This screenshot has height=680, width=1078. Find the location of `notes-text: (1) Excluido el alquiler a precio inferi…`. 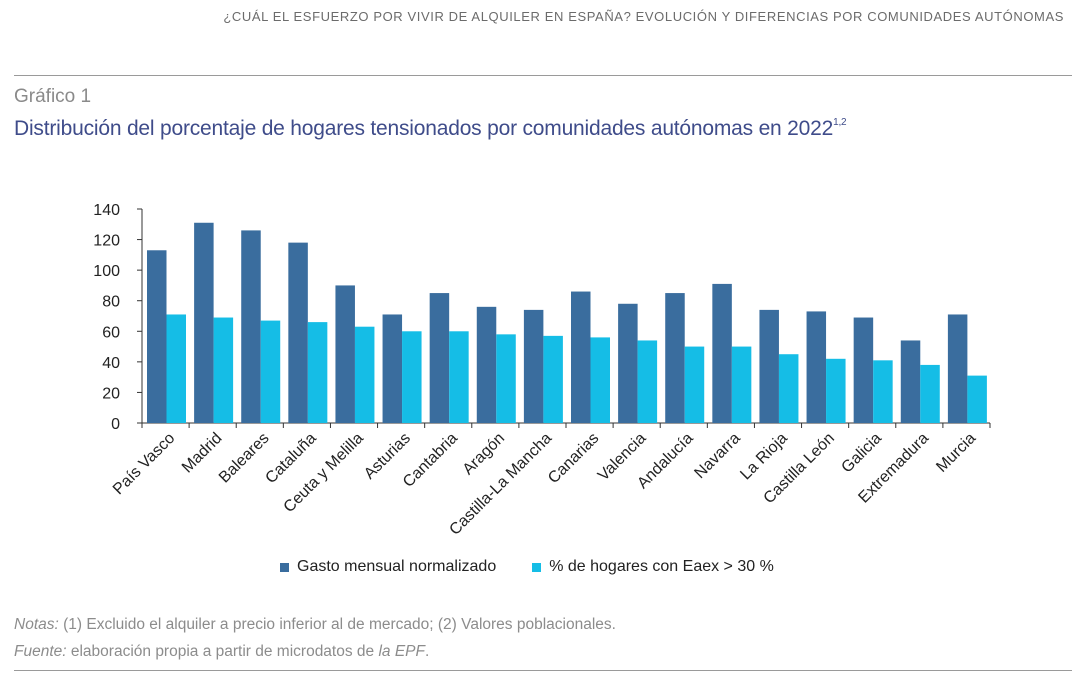

notes-text: (1) Excluido el alquiler a precio inferi… is located at coordinates (337, 624).